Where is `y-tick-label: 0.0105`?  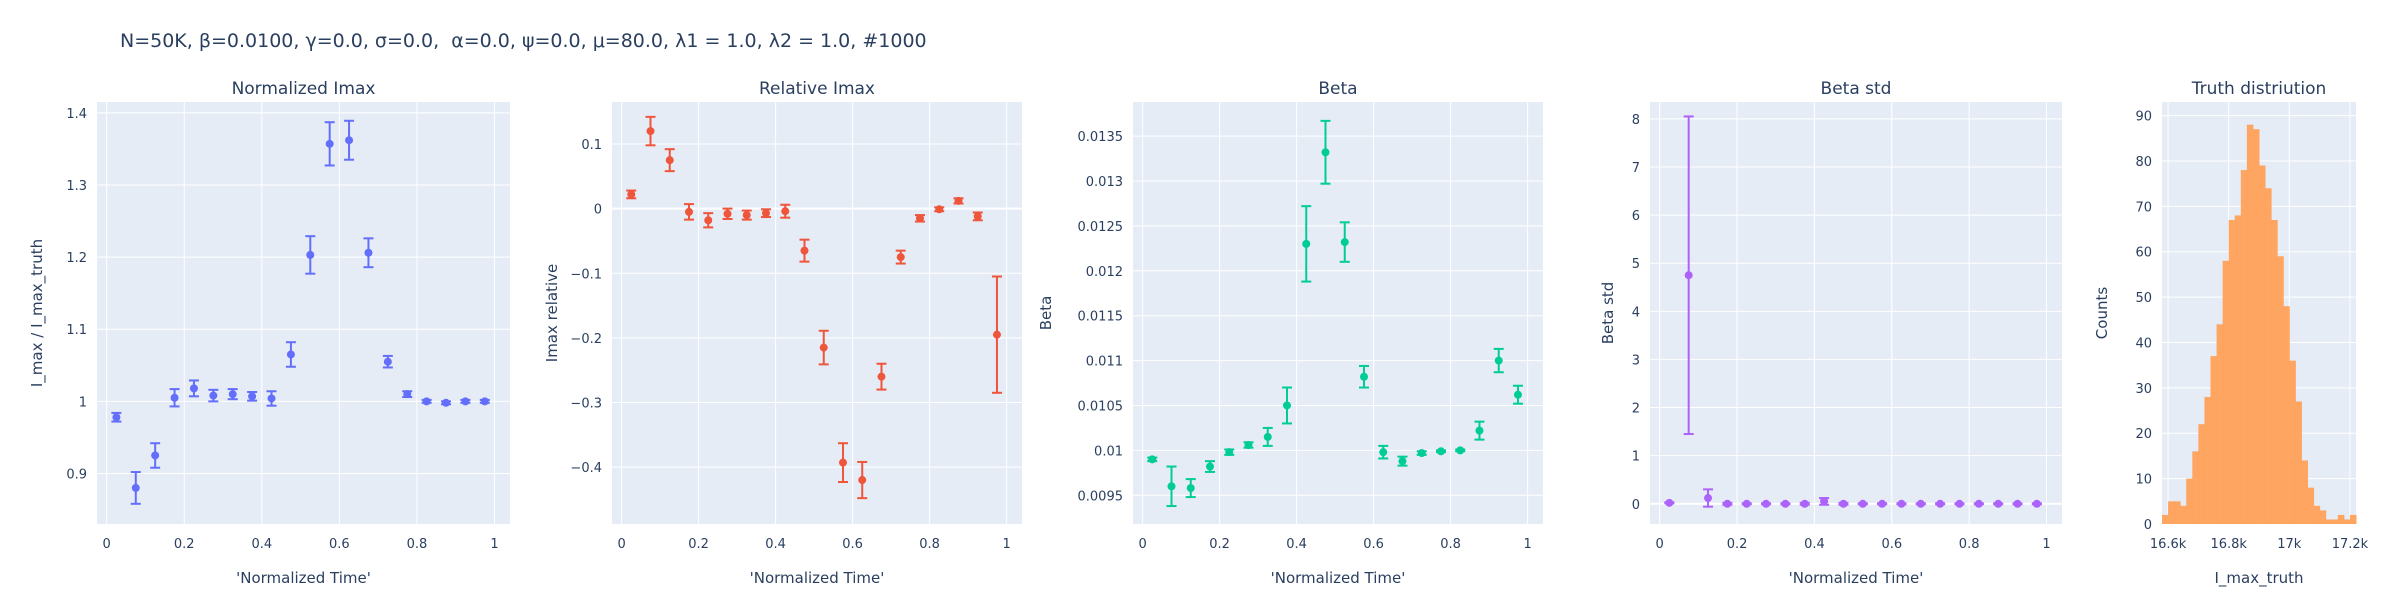
y-tick-label: 0.0105 is located at coordinates (1101, 406).